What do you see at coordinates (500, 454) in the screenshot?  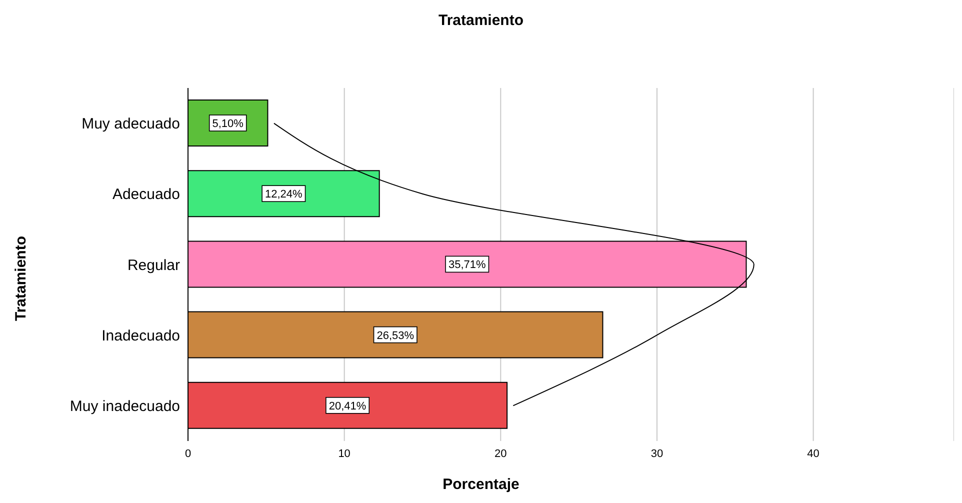 I see `x-tick-label: 20` at bounding box center [500, 454].